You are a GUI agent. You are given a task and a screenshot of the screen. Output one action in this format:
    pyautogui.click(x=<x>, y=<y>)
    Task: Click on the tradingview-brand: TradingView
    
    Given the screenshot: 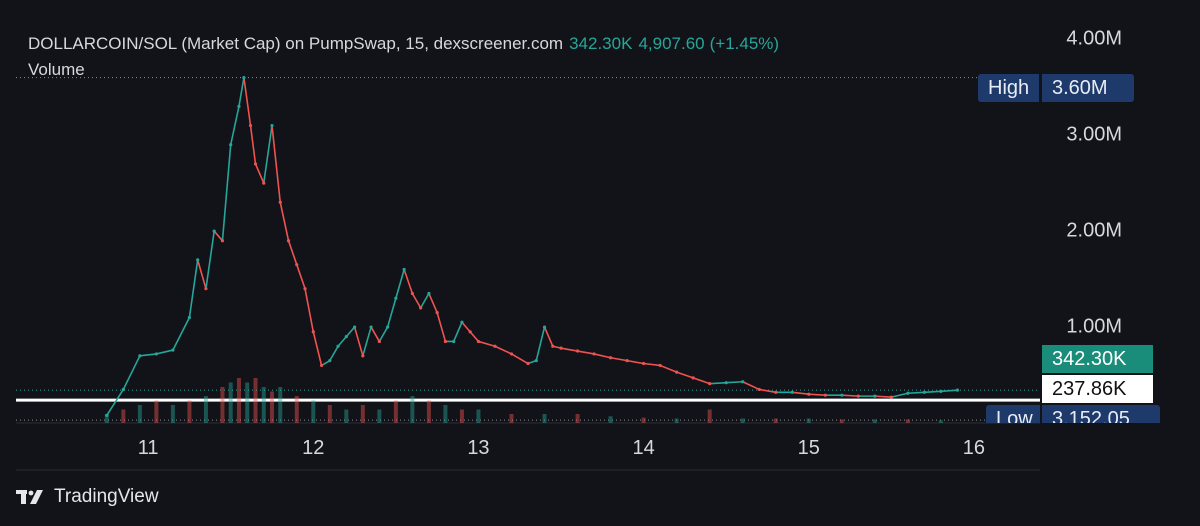 What is the action you would take?
    pyautogui.click(x=87, y=497)
    